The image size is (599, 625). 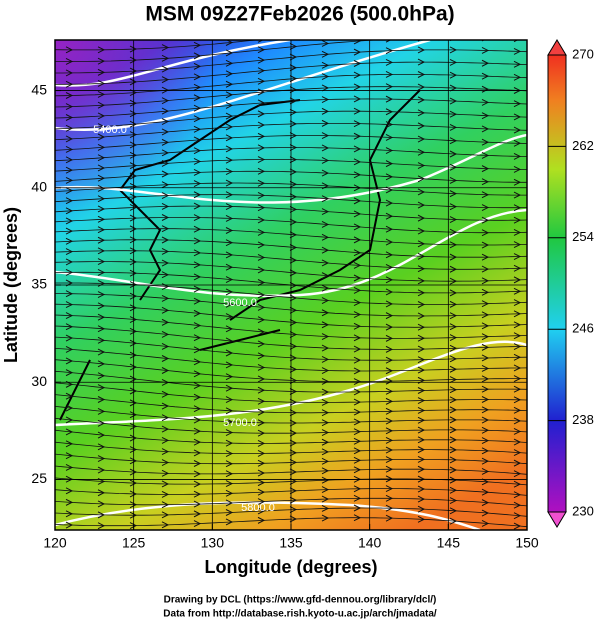 What do you see at coordinates (240, 423) in the screenshot?
I see `contour-label: 5700.0` at bounding box center [240, 423].